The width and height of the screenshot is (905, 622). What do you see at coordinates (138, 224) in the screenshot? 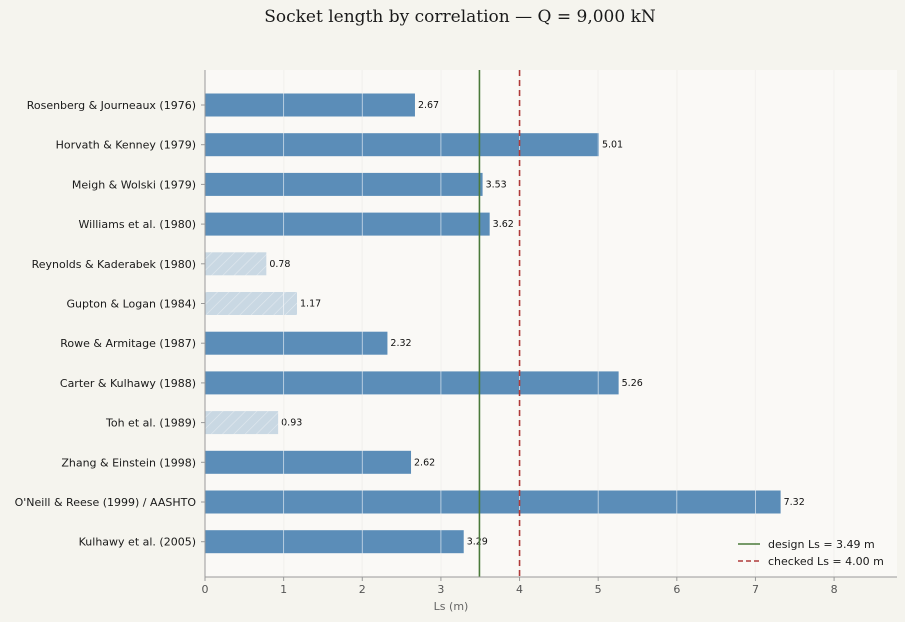
I see `y-category-label: Williams et al. (1980)` at bounding box center [138, 224].